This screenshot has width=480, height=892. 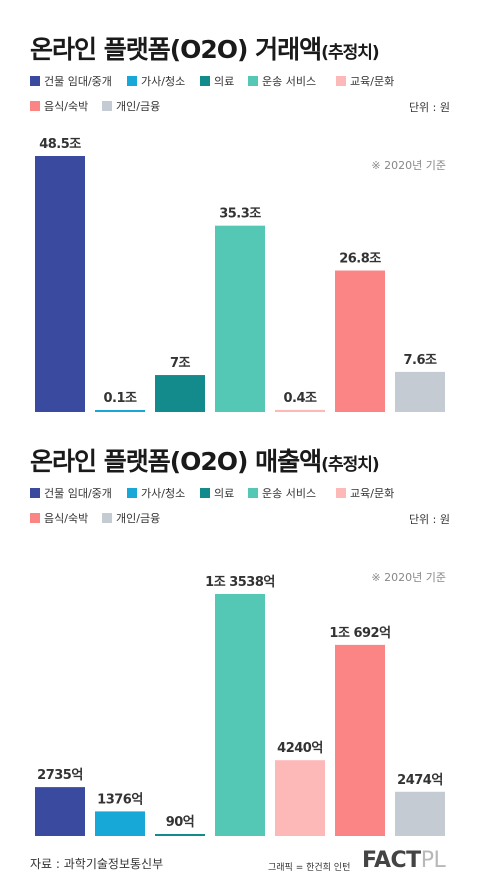 What do you see at coordinates (309, 868) in the screenshot?
I see `graphic-credit: 그래픽 = 한건희 인턴` at bounding box center [309, 868].